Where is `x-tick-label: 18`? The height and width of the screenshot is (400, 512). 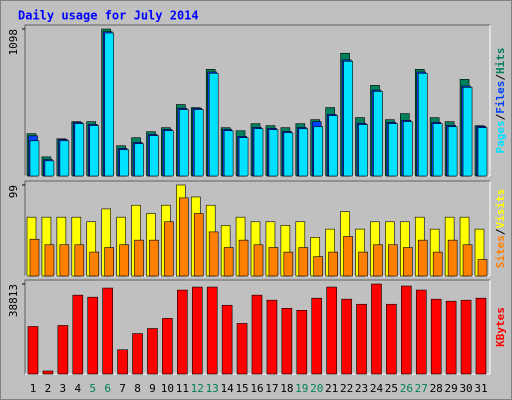
x-tick-label: 18 is located at coordinates (286, 388).